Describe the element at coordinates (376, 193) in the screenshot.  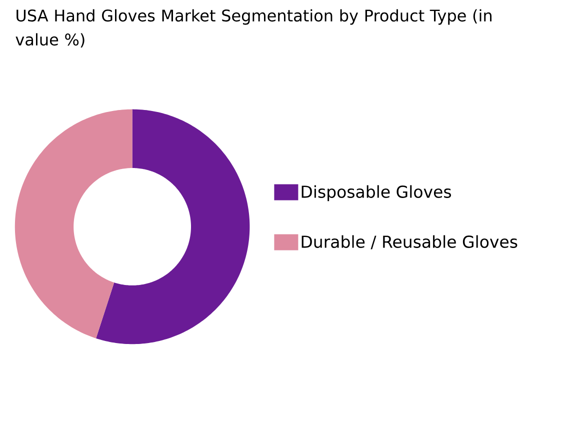
I see `legend-label: Disposable Gloves` at that location.